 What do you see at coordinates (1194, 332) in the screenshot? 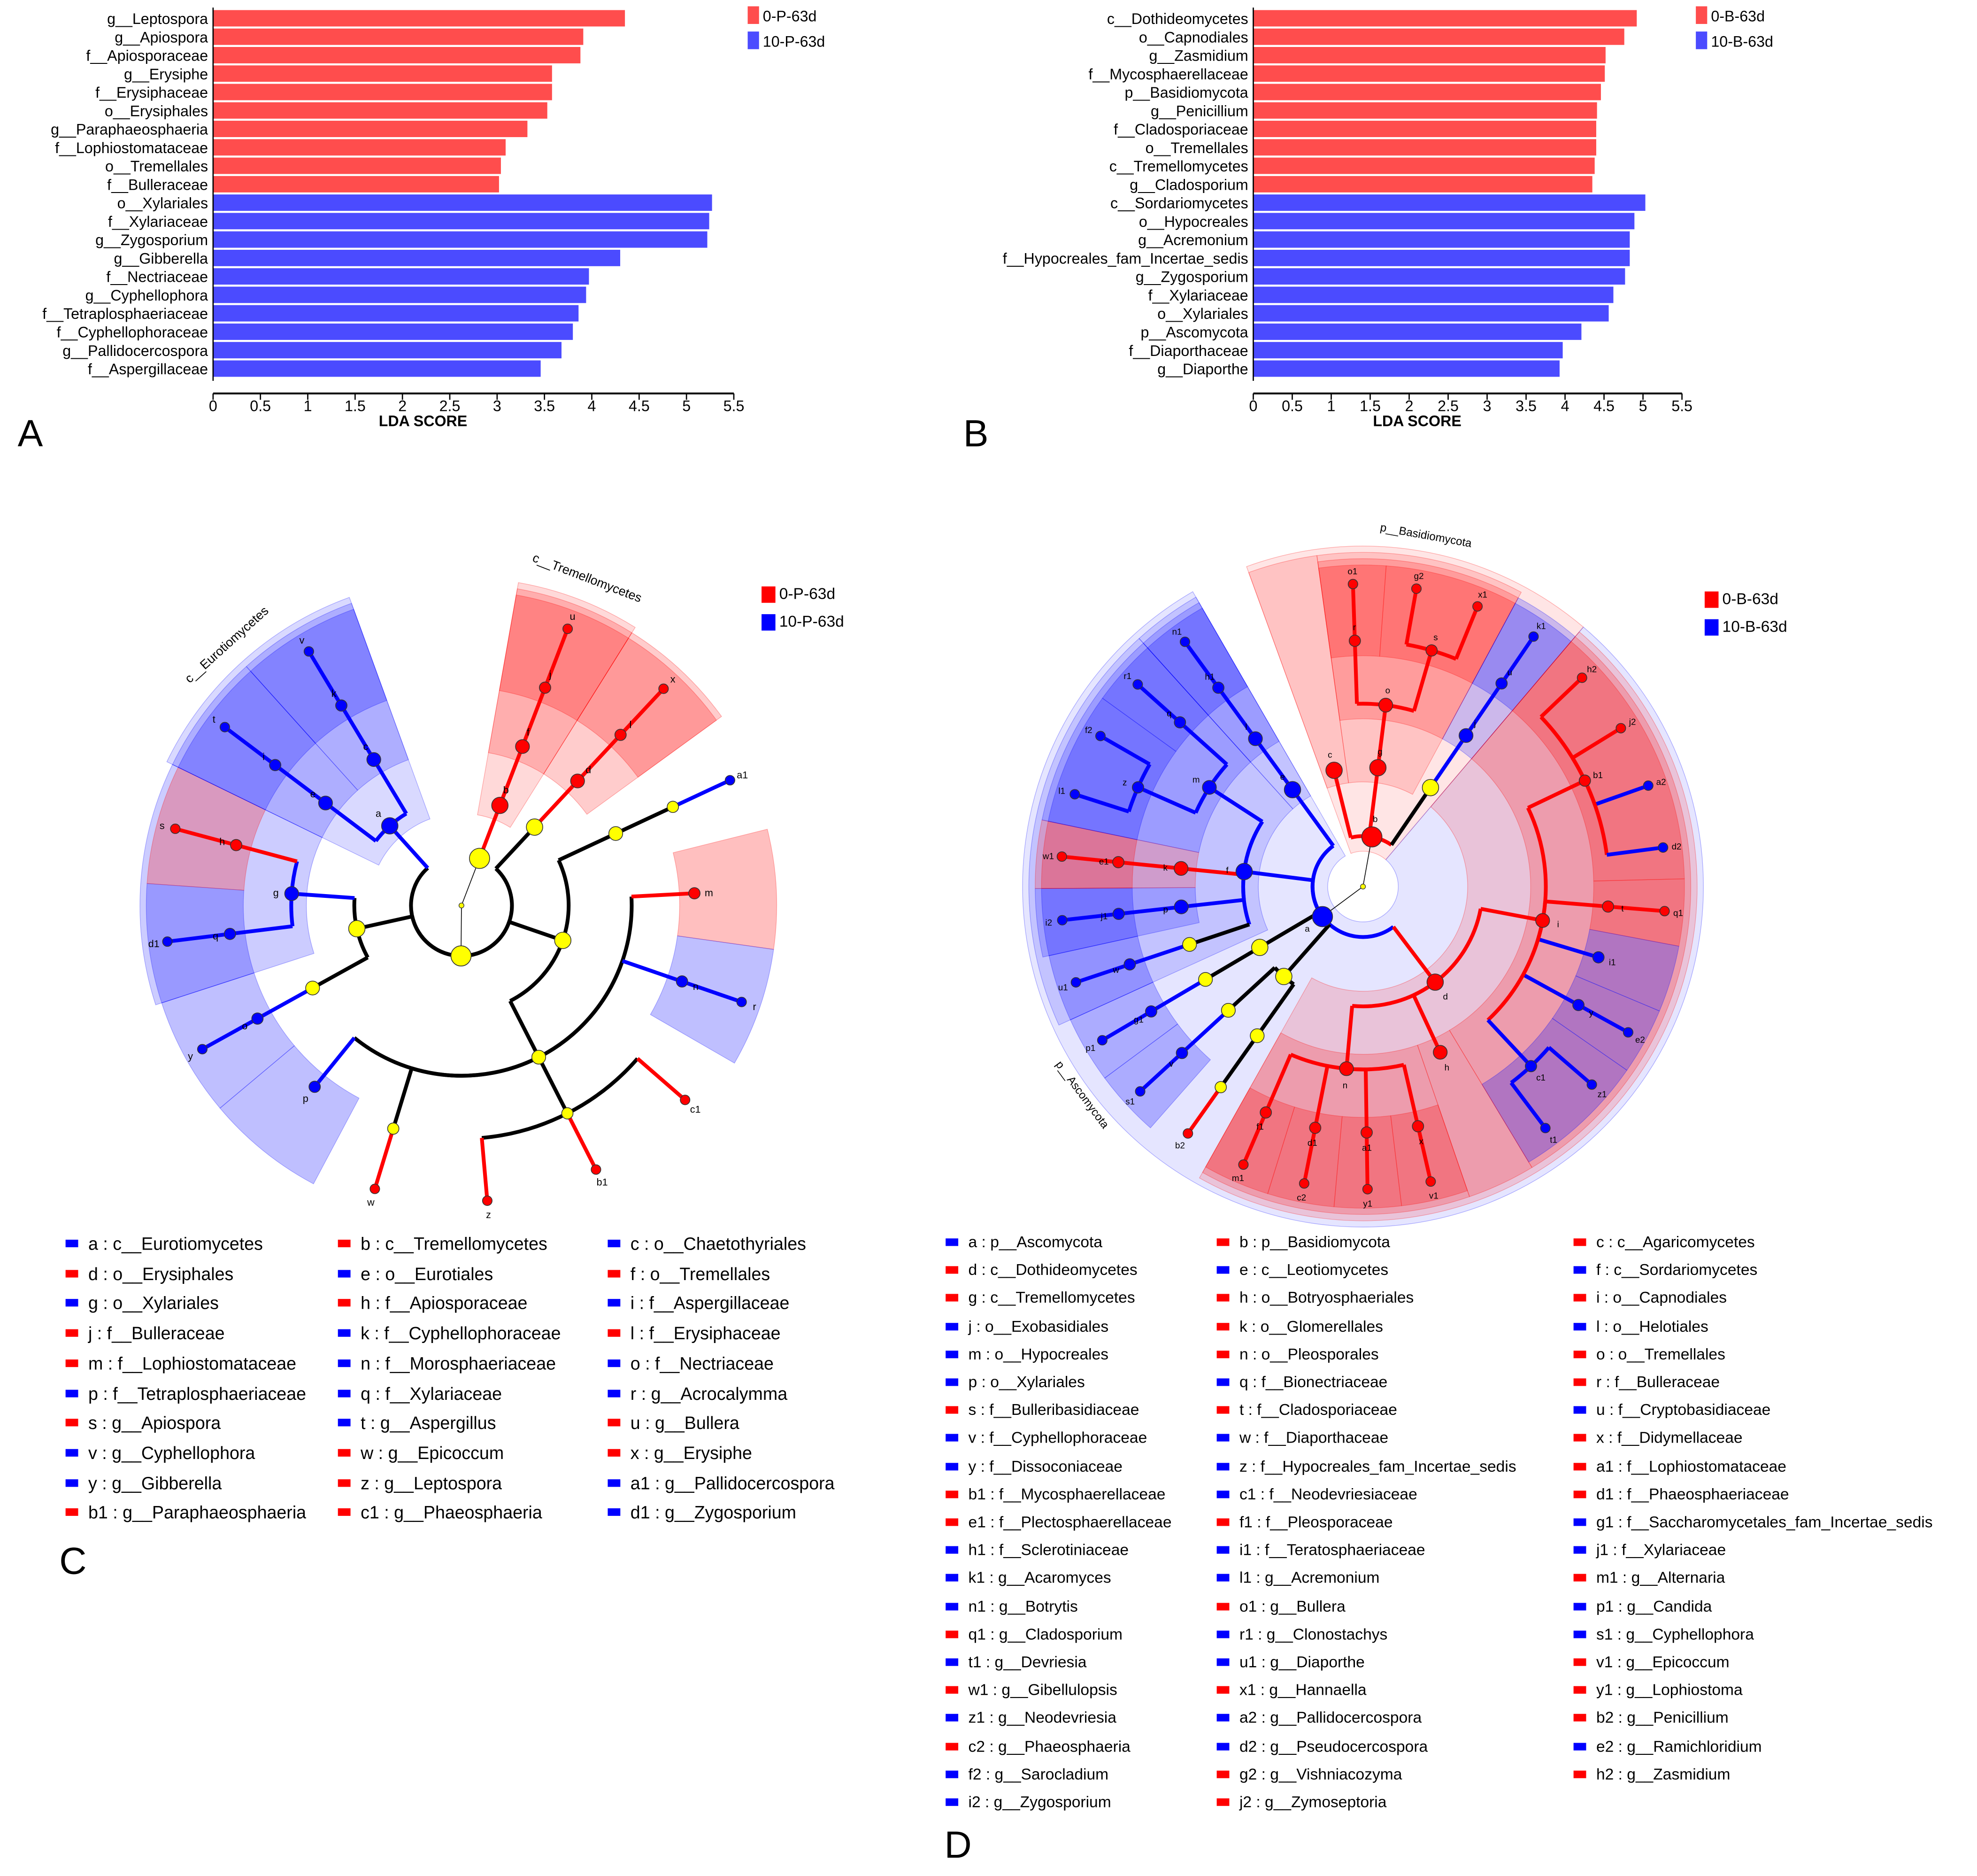
I see `bar-label: p__Ascomycota` at bounding box center [1194, 332].